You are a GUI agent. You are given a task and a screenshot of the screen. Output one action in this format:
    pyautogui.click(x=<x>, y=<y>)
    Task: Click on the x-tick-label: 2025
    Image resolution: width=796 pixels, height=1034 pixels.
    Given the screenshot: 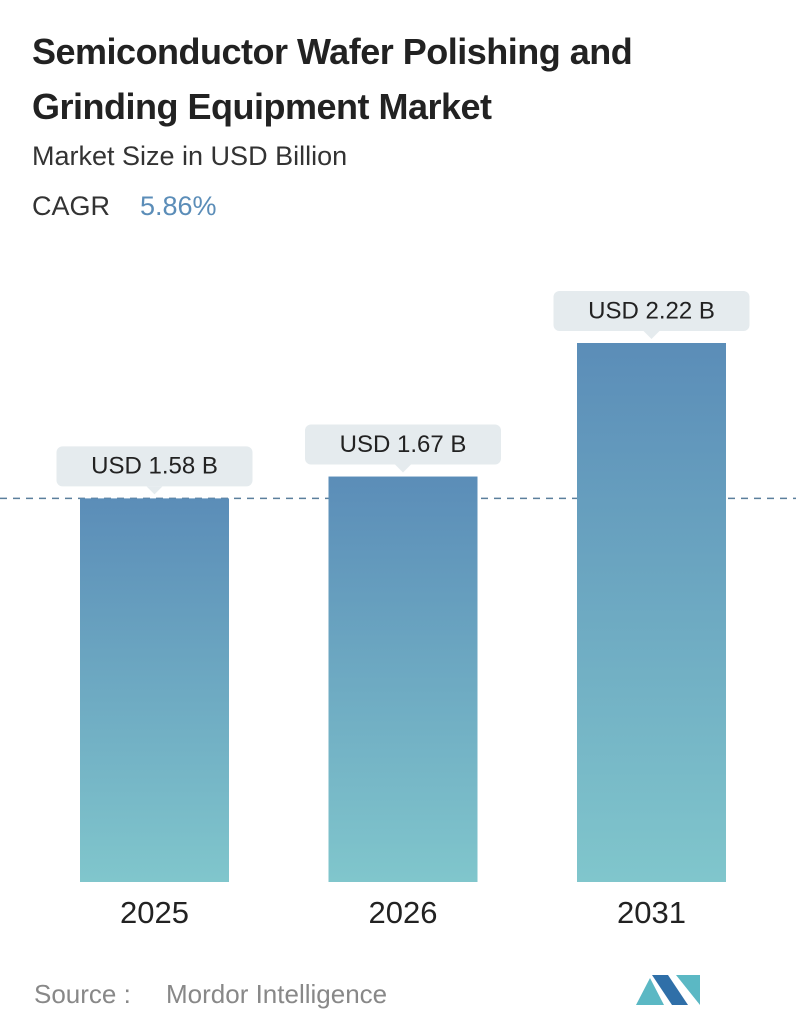 What is the action you would take?
    pyautogui.click(x=154, y=912)
    